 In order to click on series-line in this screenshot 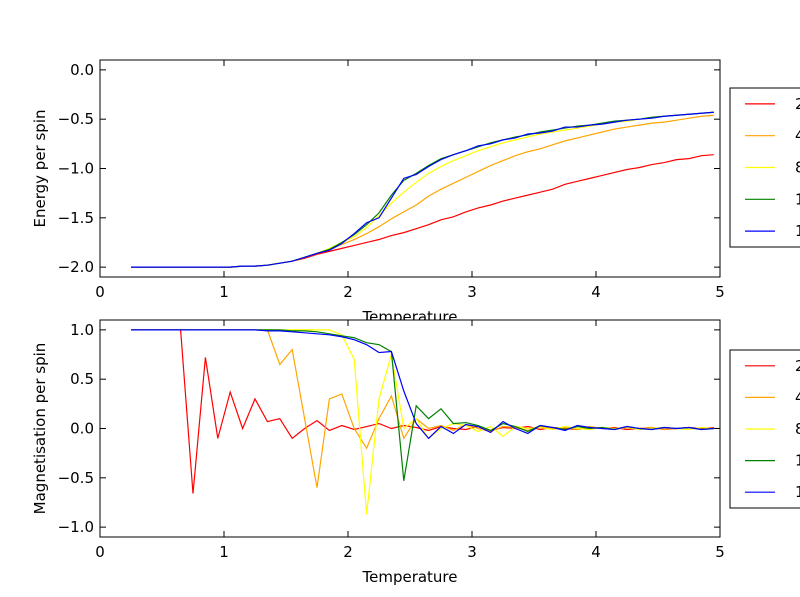, I will do `click(422, 384)`.